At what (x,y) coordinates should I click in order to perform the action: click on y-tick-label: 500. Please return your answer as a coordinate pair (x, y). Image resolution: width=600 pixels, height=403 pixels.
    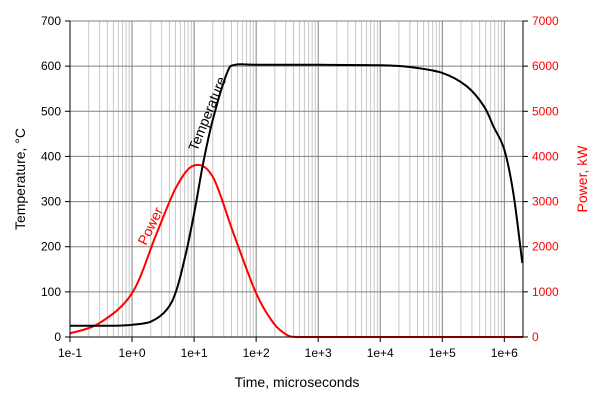
    Looking at the image, I should click on (51, 111).